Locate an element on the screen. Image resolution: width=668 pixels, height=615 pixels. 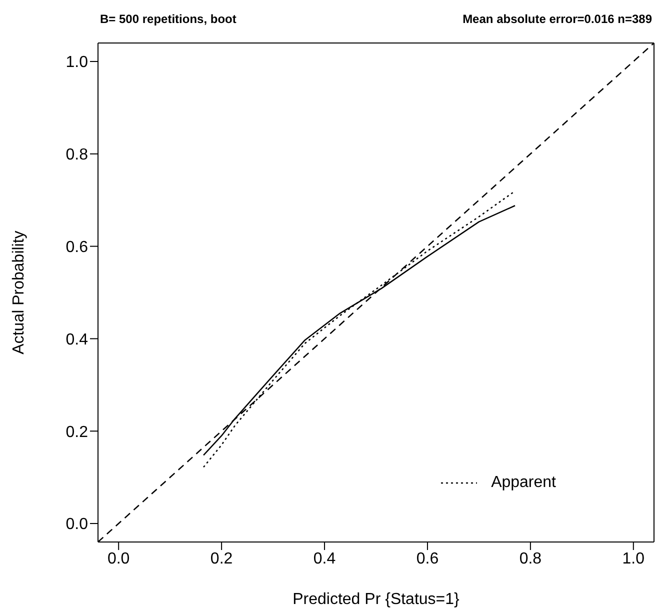
text: B= 500 repetitions, boot is located at coordinates (168, 19).